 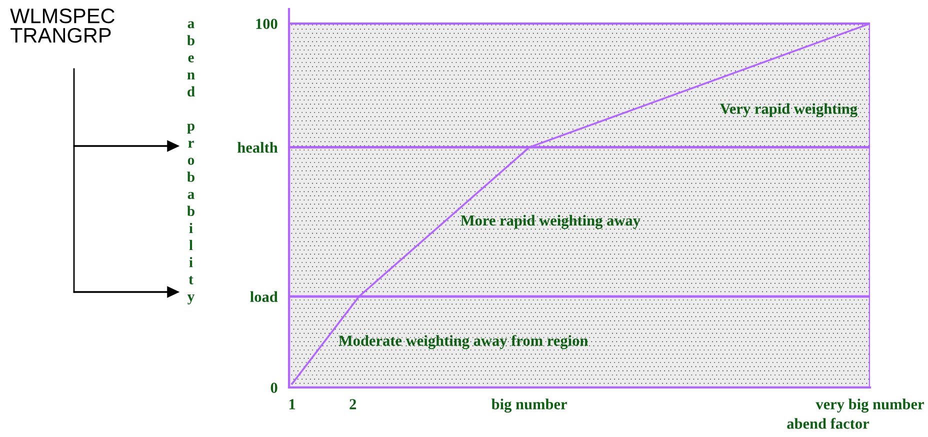 What do you see at coordinates (828, 423) in the screenshot?
I see `x-axis-title: abend factor` at bounding box center [828, 423].